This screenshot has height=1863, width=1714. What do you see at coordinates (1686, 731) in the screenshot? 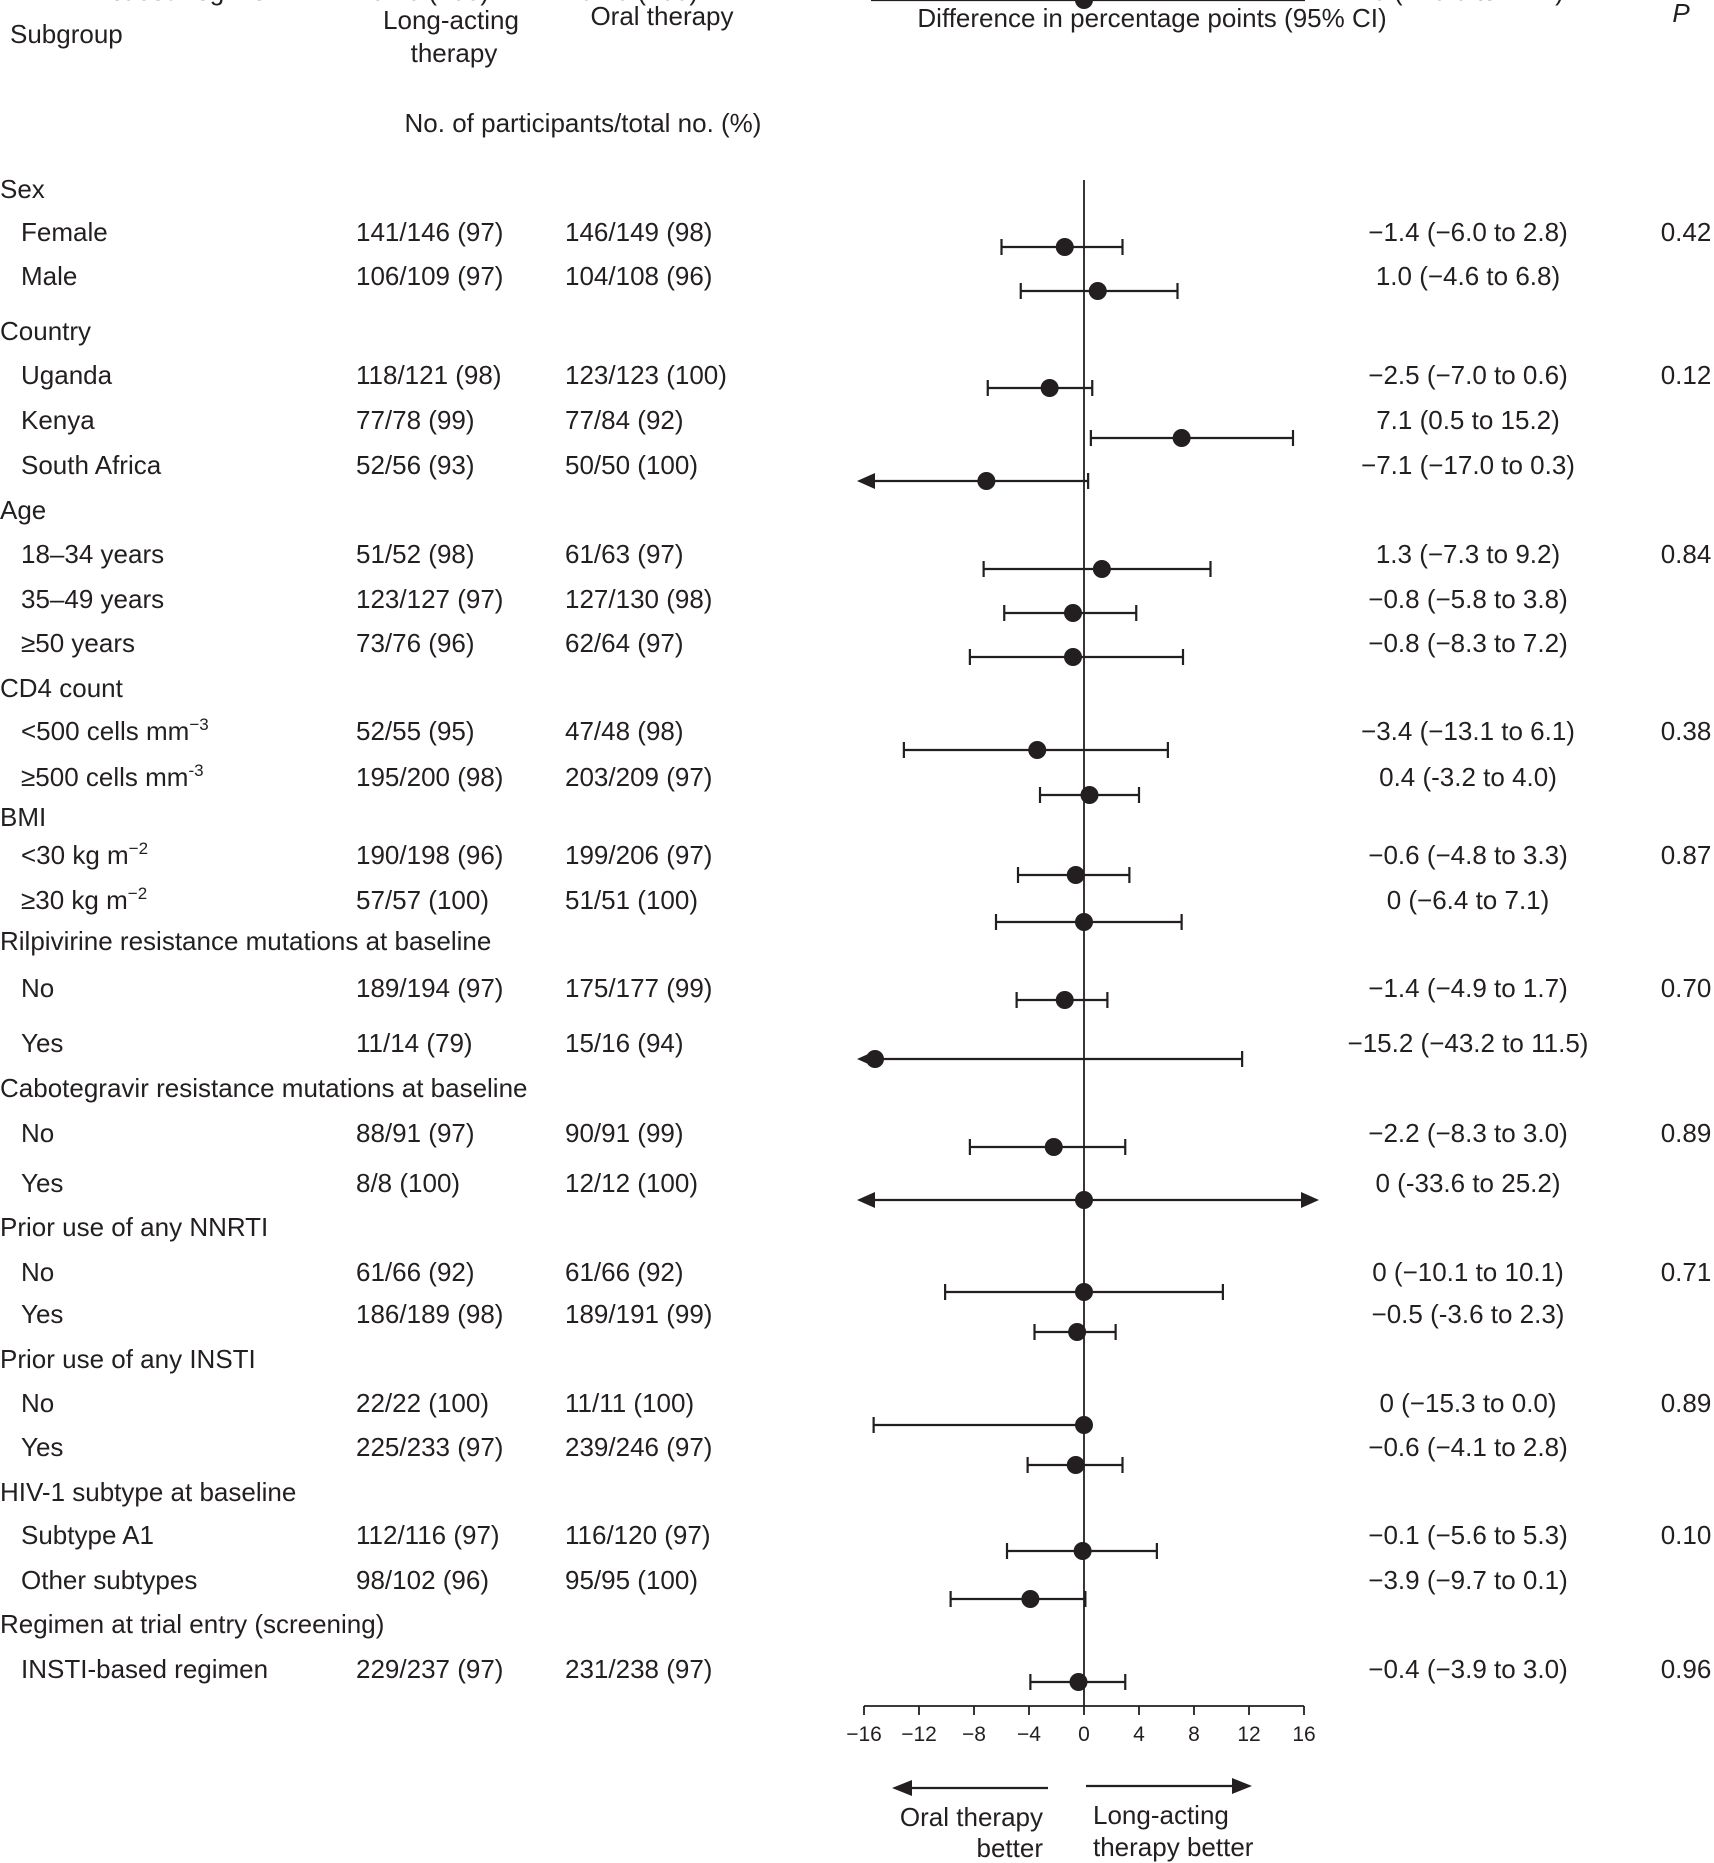
I see `p-value: 0.38` at bounding box center [1686, 731].